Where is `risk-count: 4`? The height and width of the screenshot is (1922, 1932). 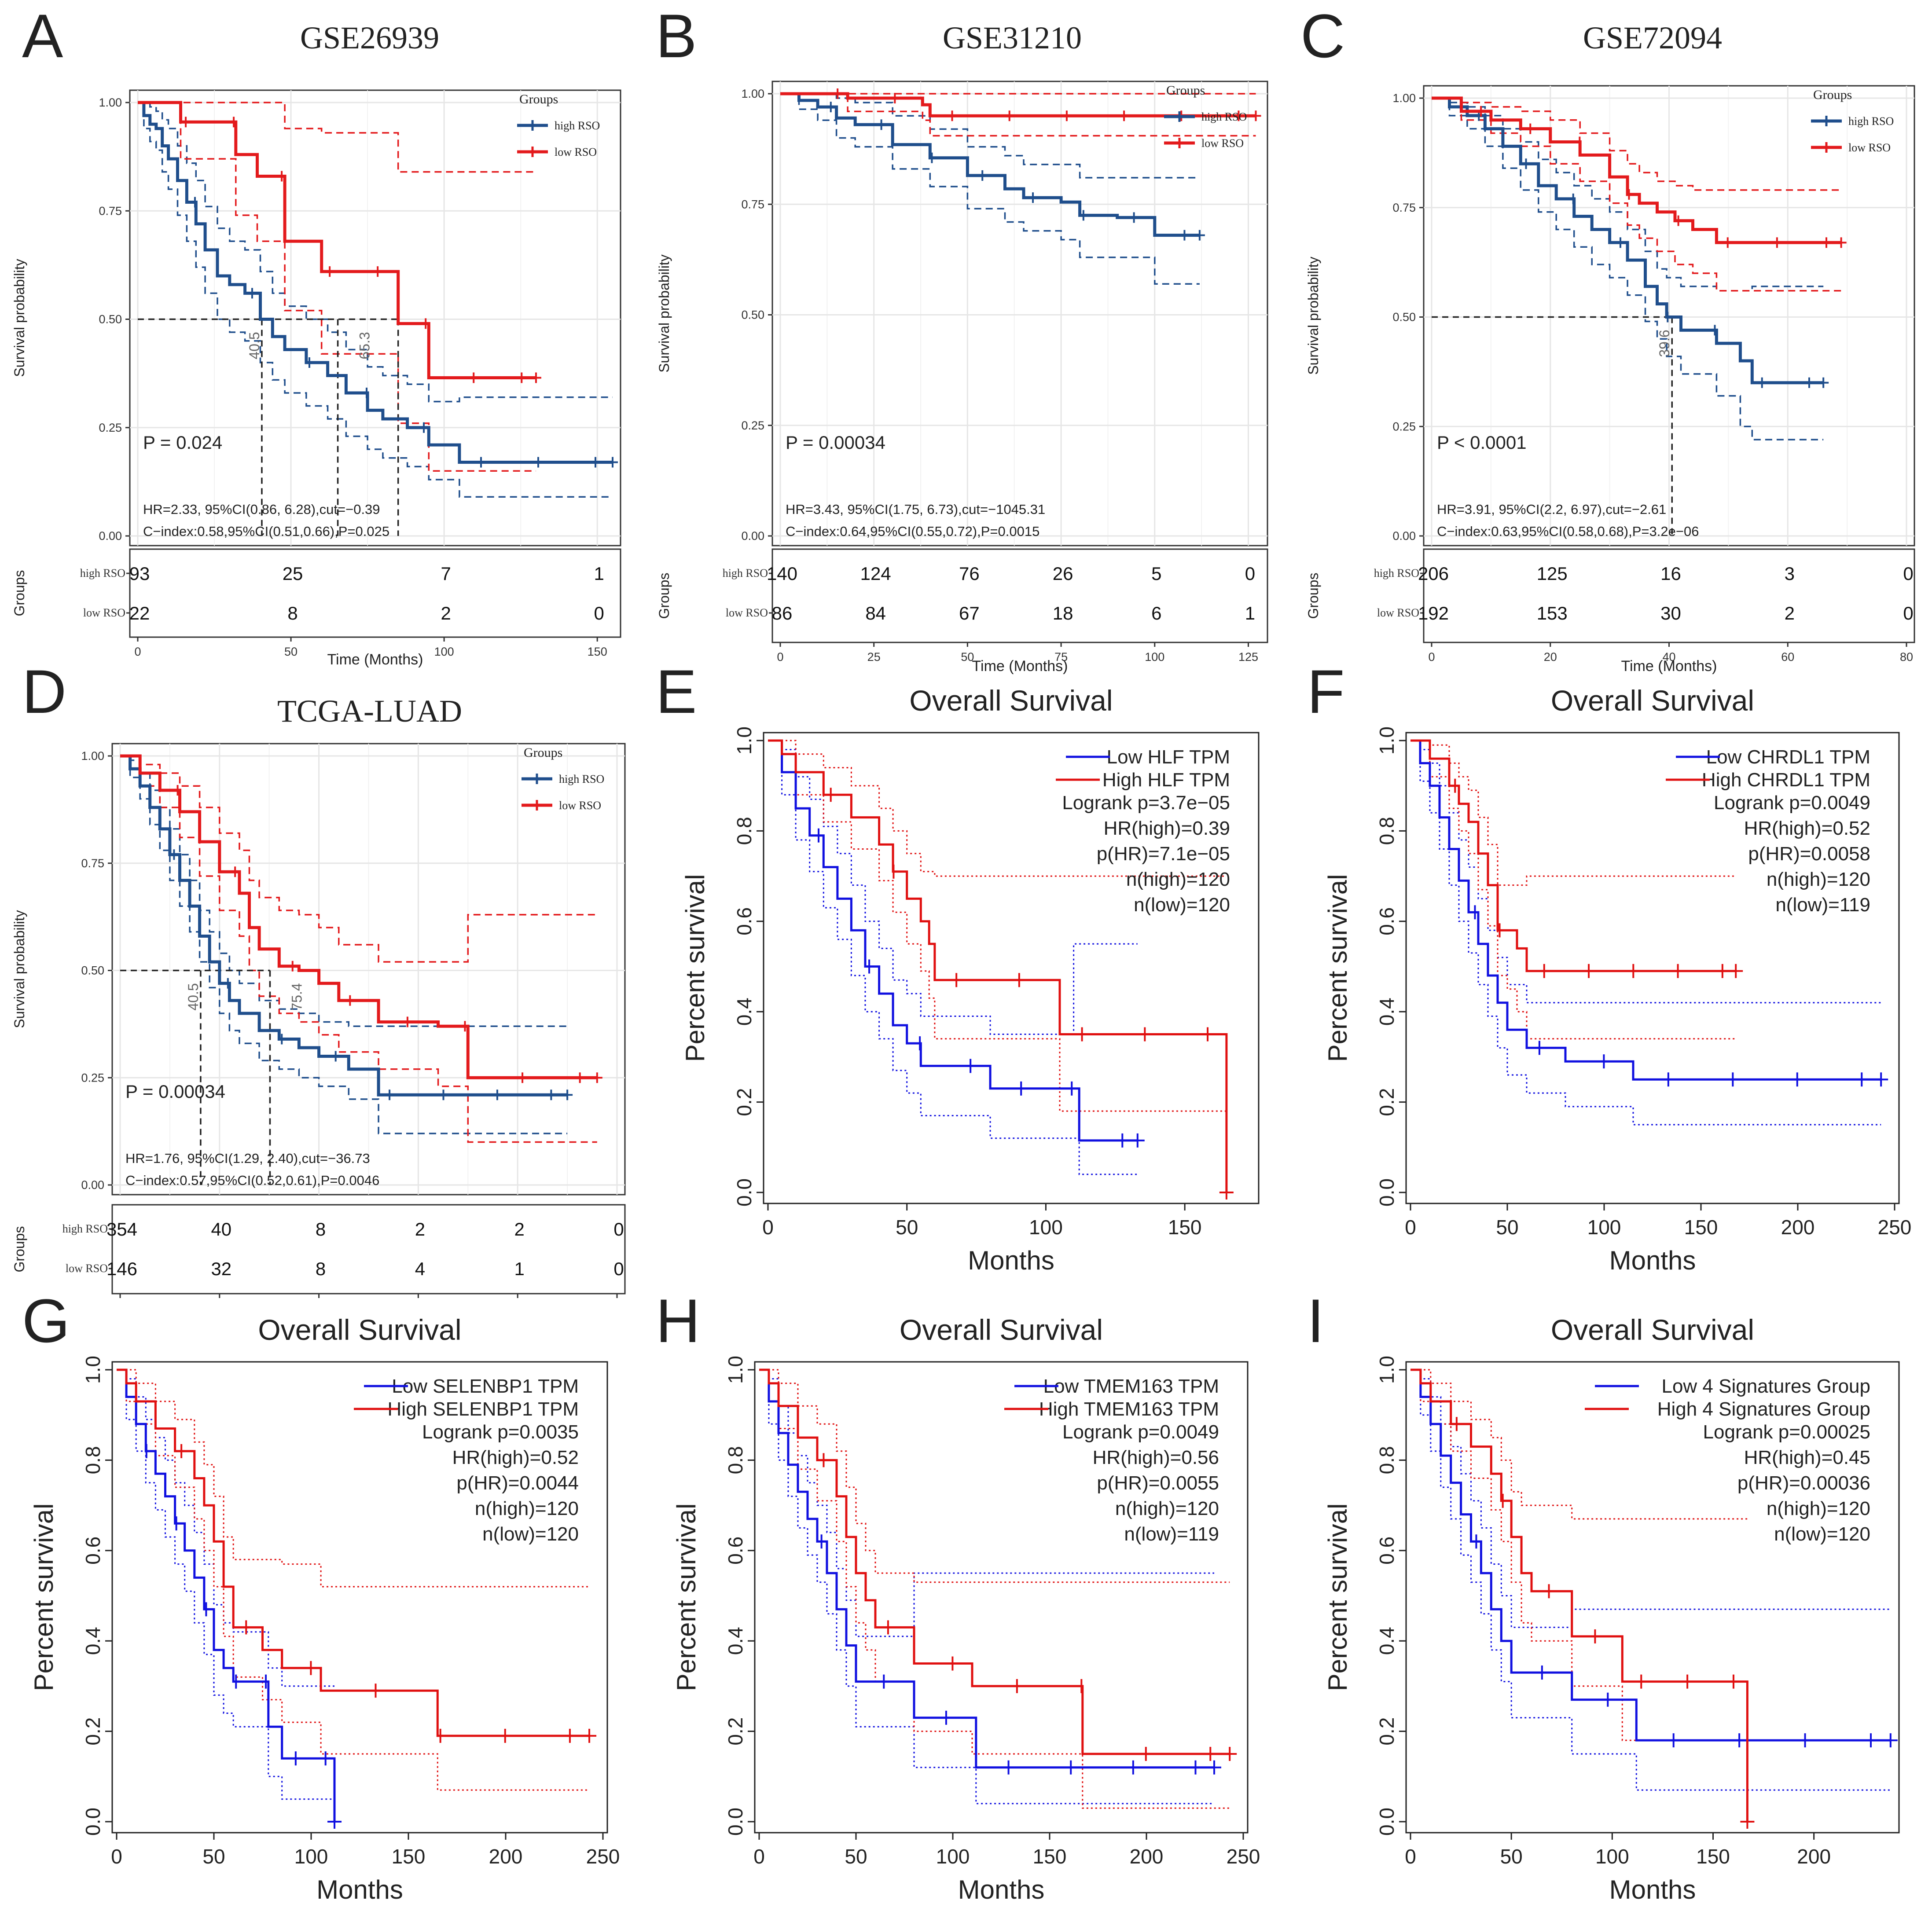
risk-count: 4 is located at coordinates (420, 1268).